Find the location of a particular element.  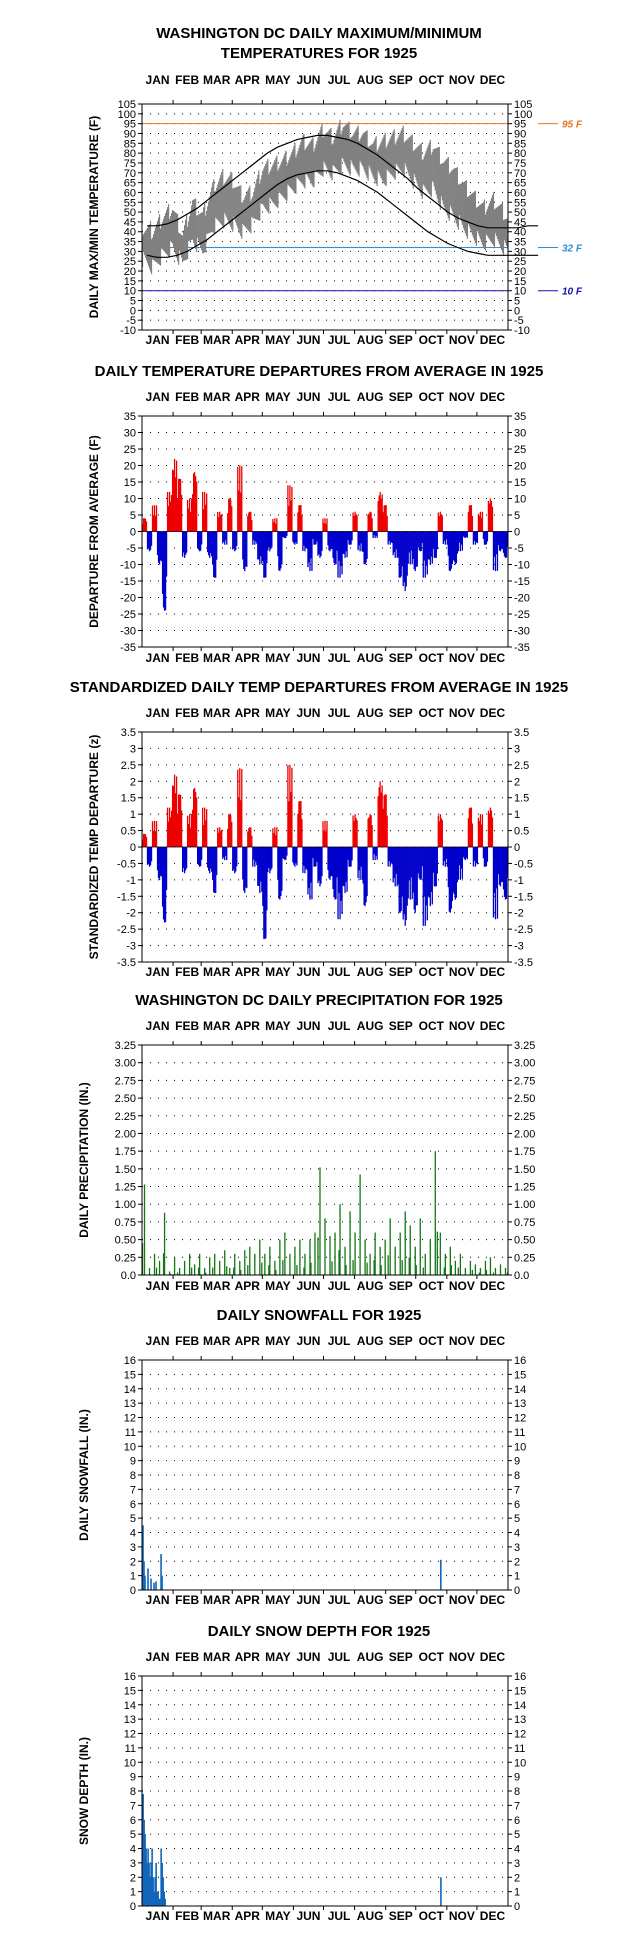

ytick-label-right: 13 is located at coordinates (520, 1720).